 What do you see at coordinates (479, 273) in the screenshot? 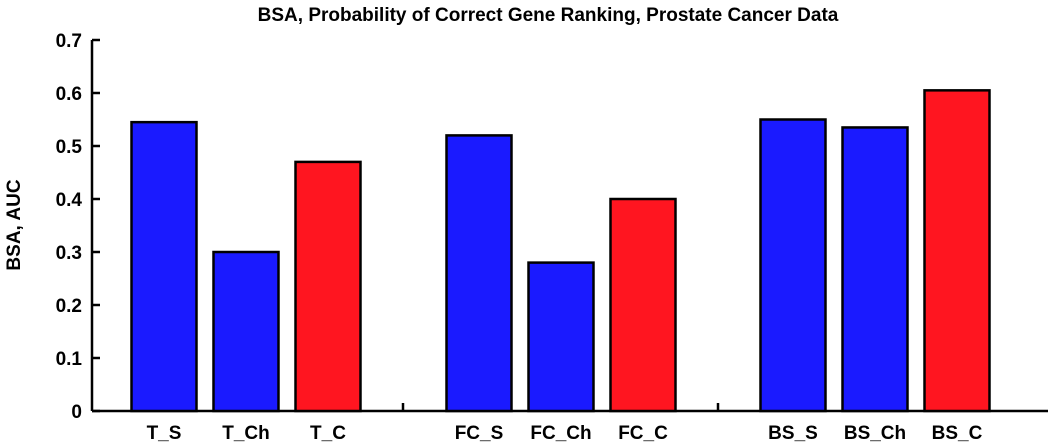
I see `bar-fc-s` at bounding box center [479, 273].